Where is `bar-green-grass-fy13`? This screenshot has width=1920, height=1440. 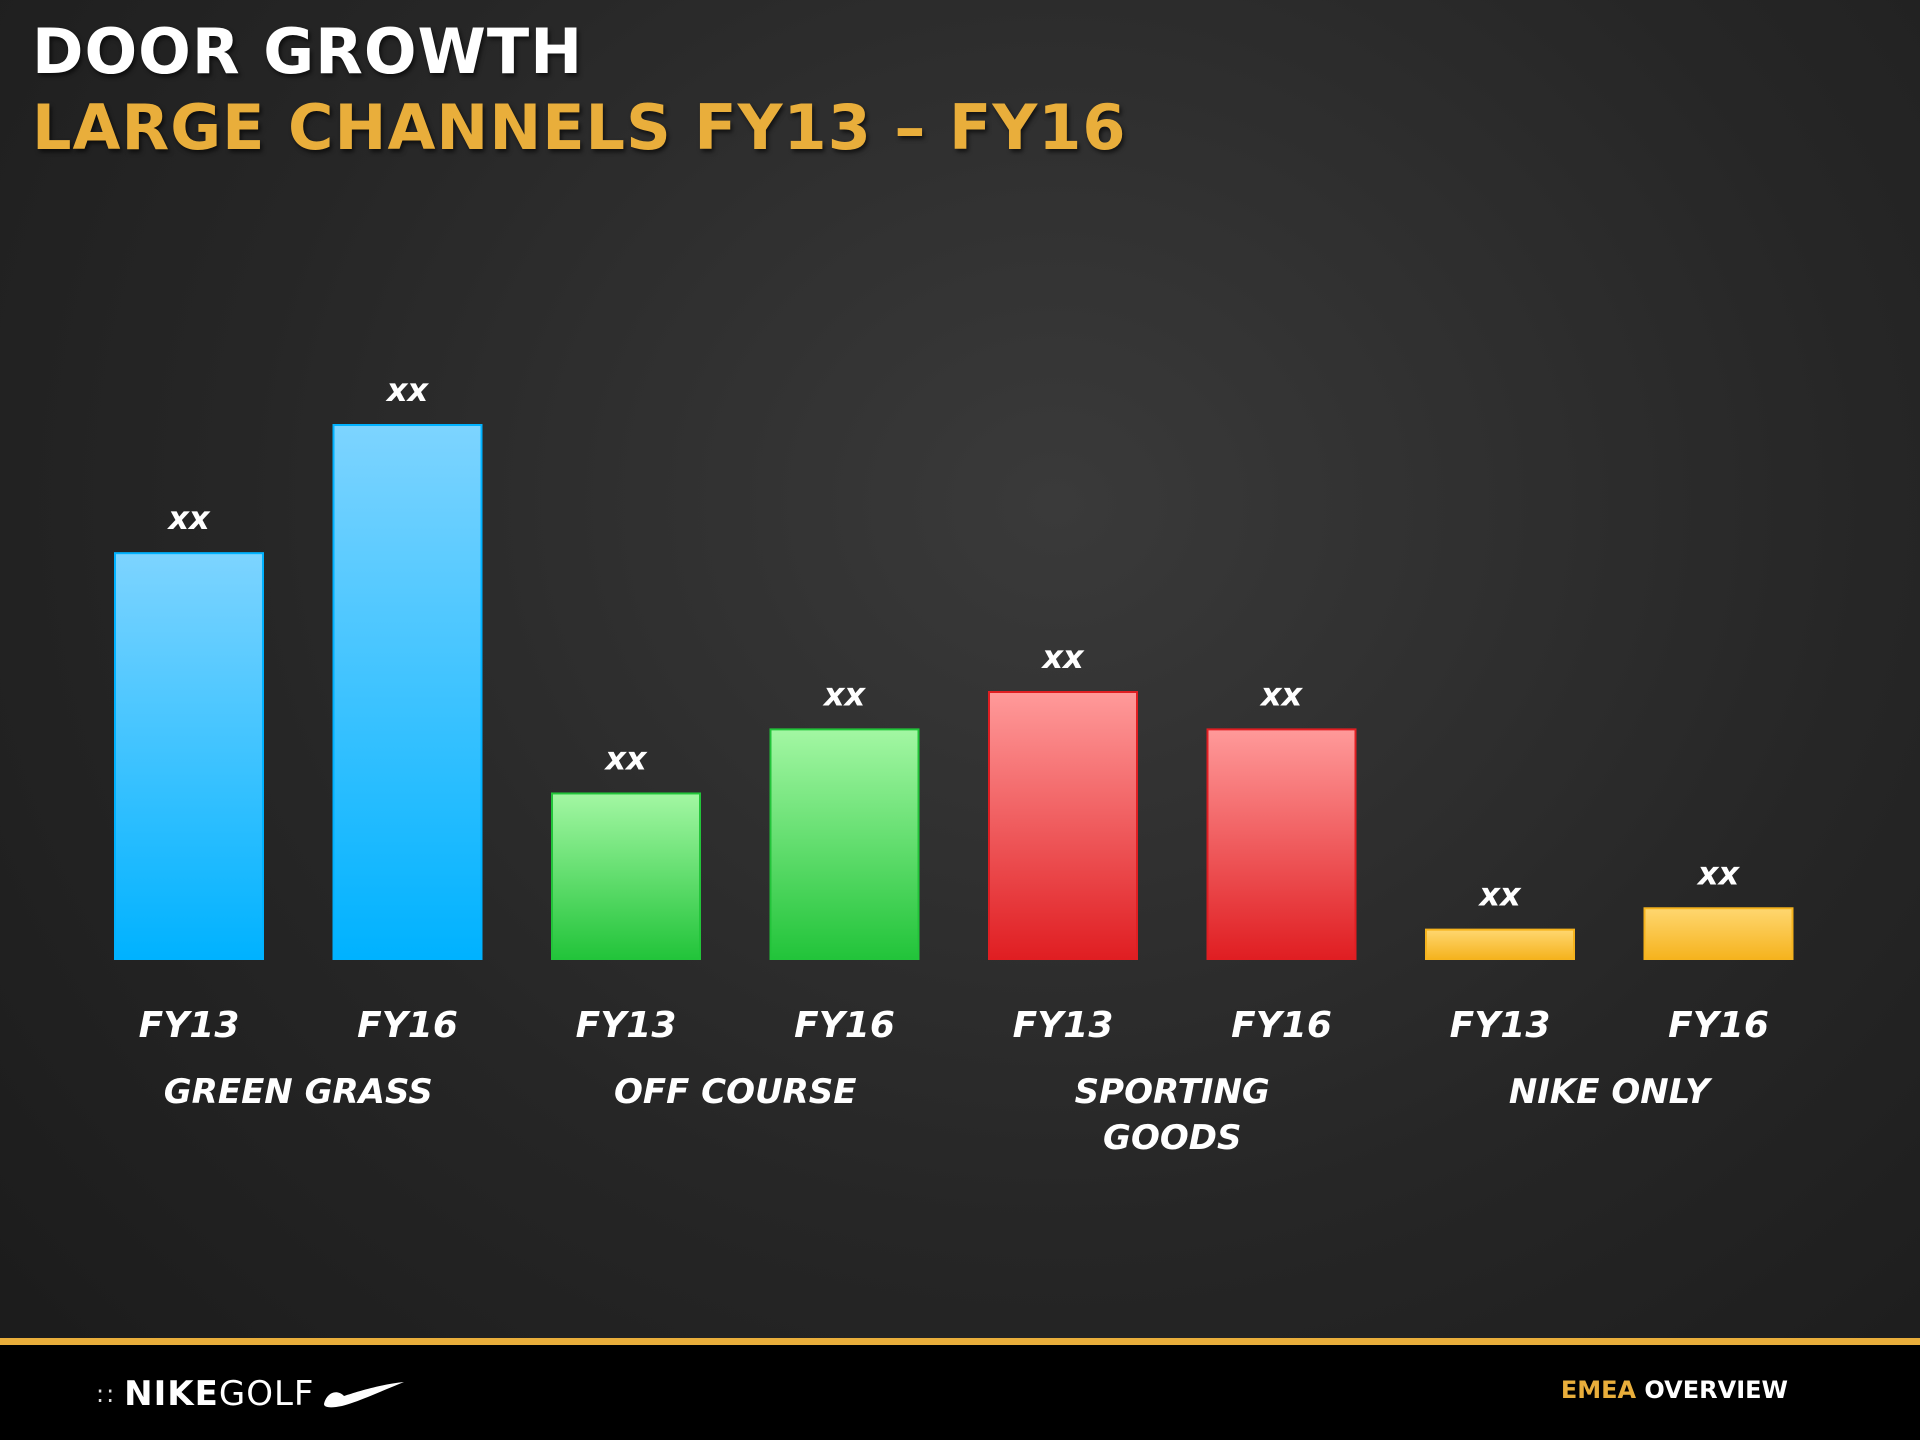
bar-green-grass-fy13 is located at coordinates (189, 756).